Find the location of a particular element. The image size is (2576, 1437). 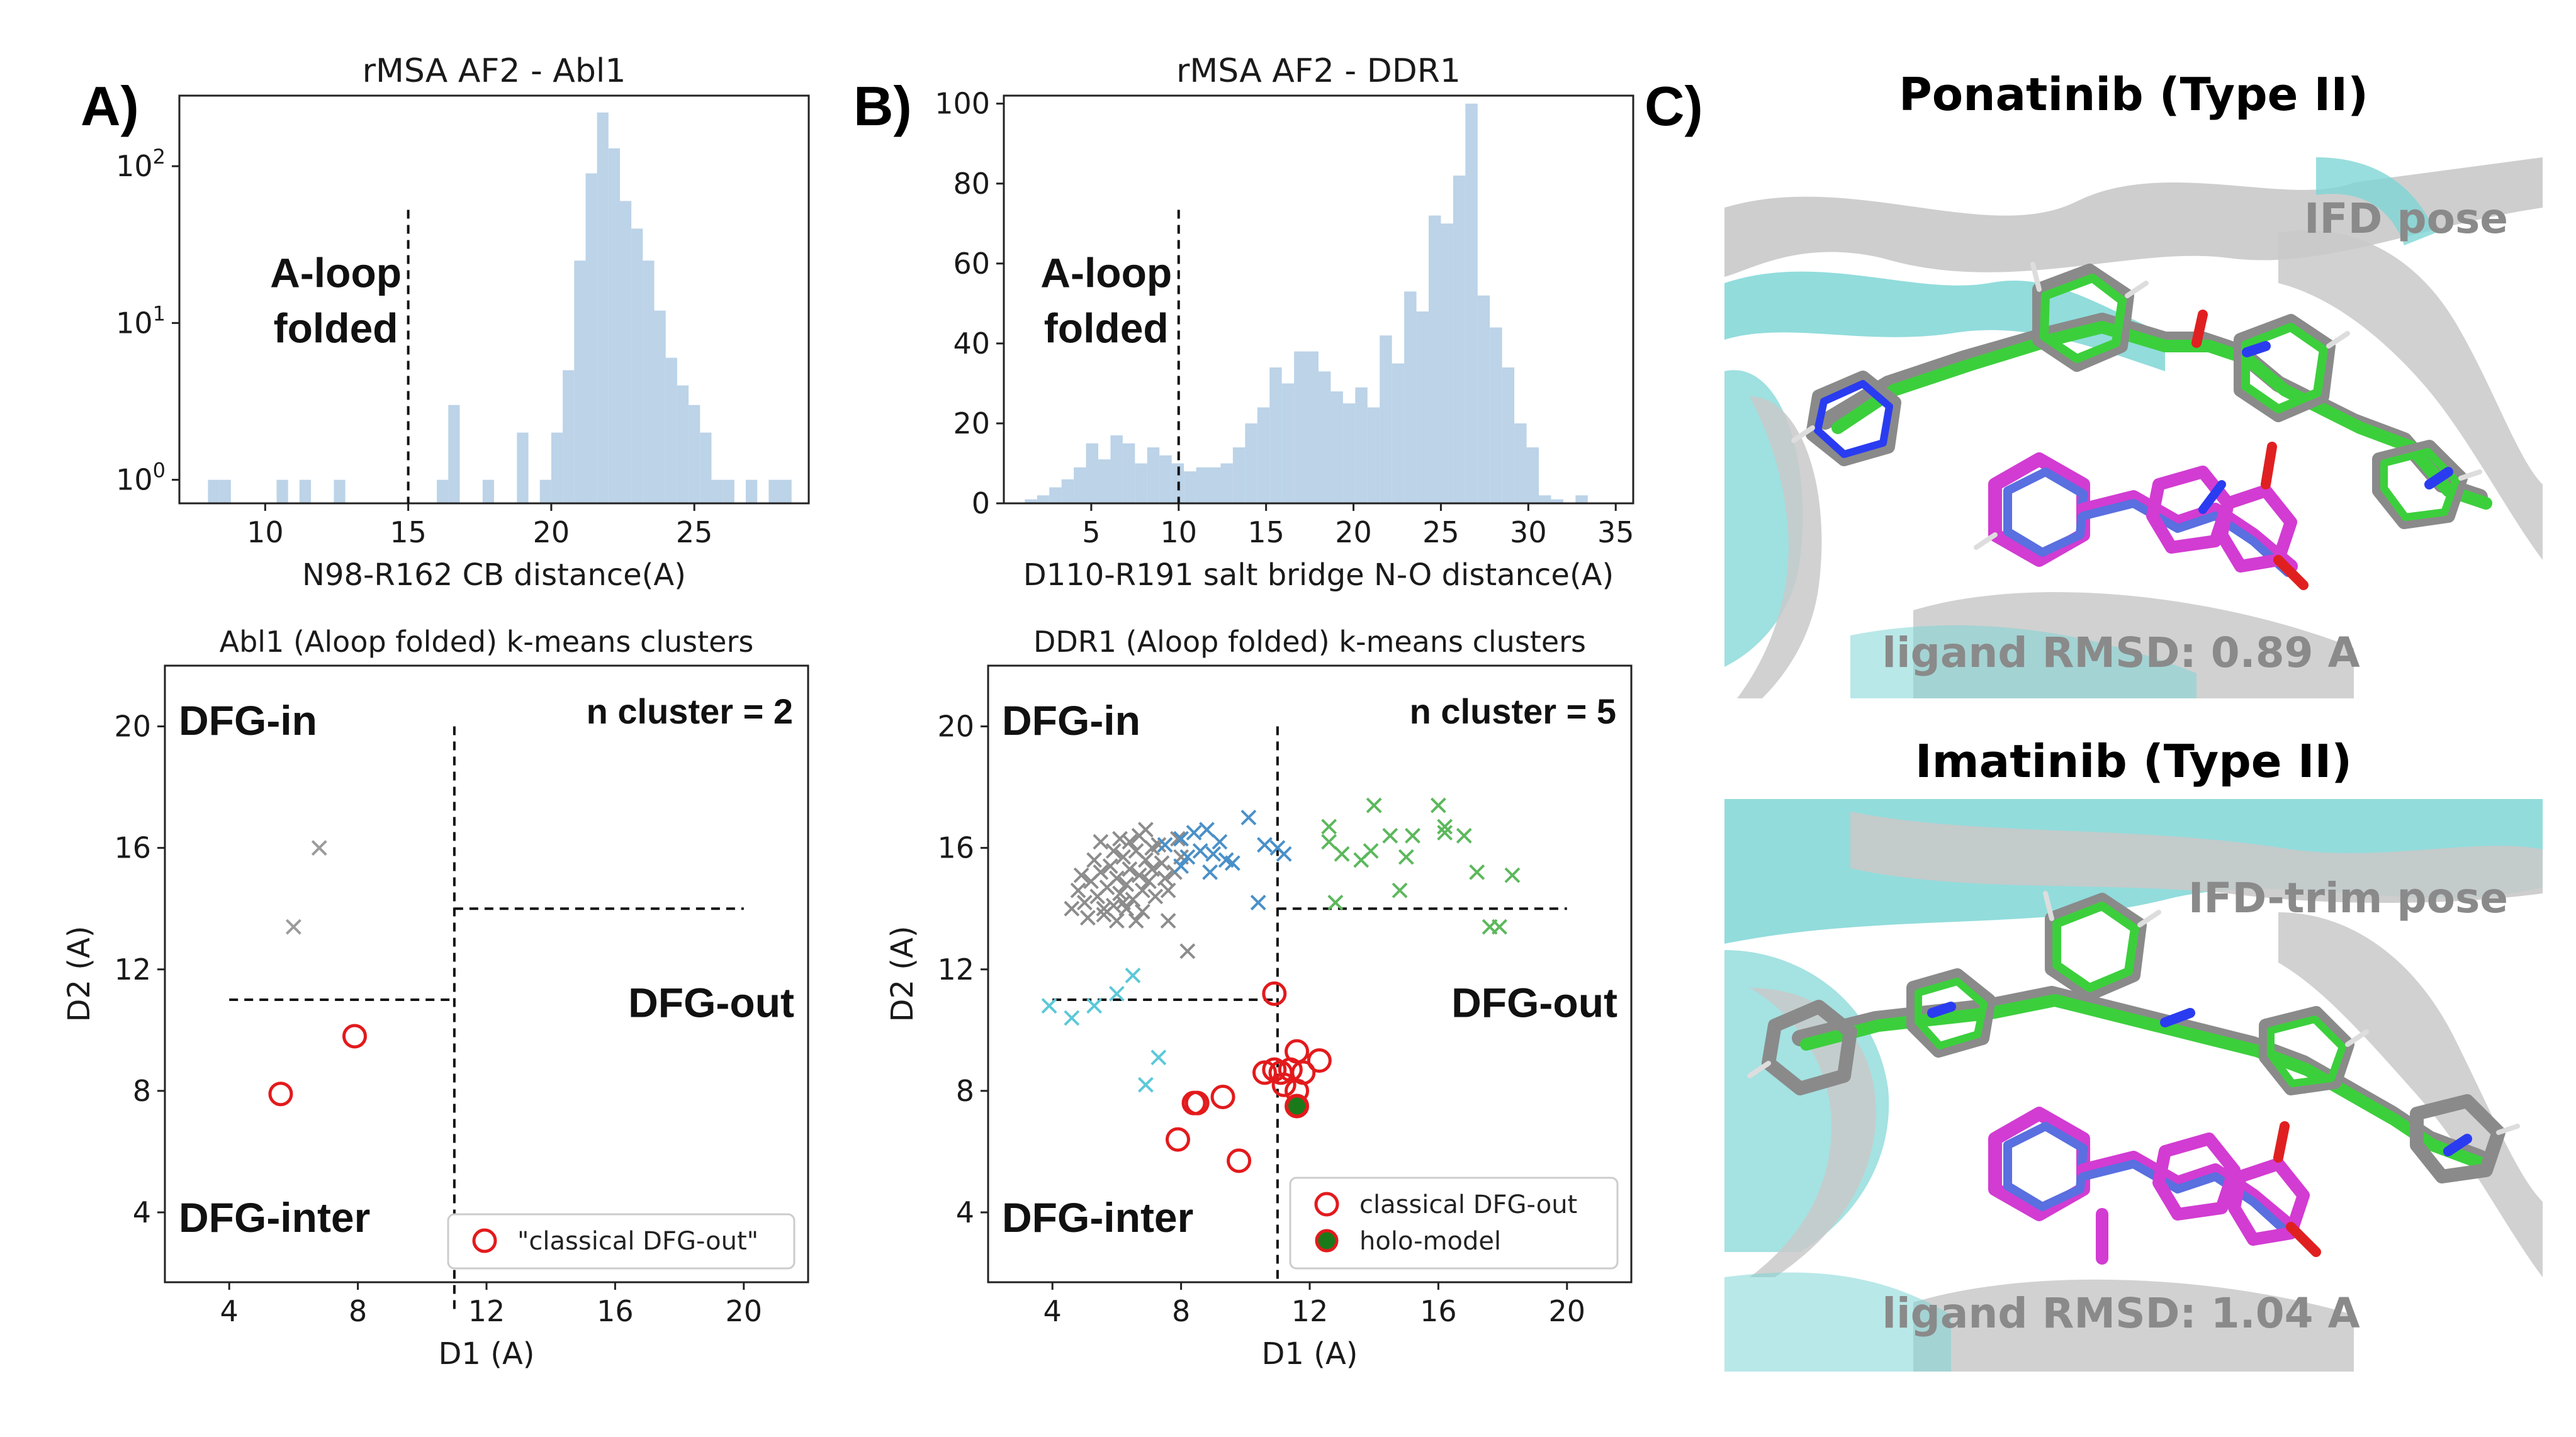

y-tick-label: 16 is located at coordinates (955, 848).